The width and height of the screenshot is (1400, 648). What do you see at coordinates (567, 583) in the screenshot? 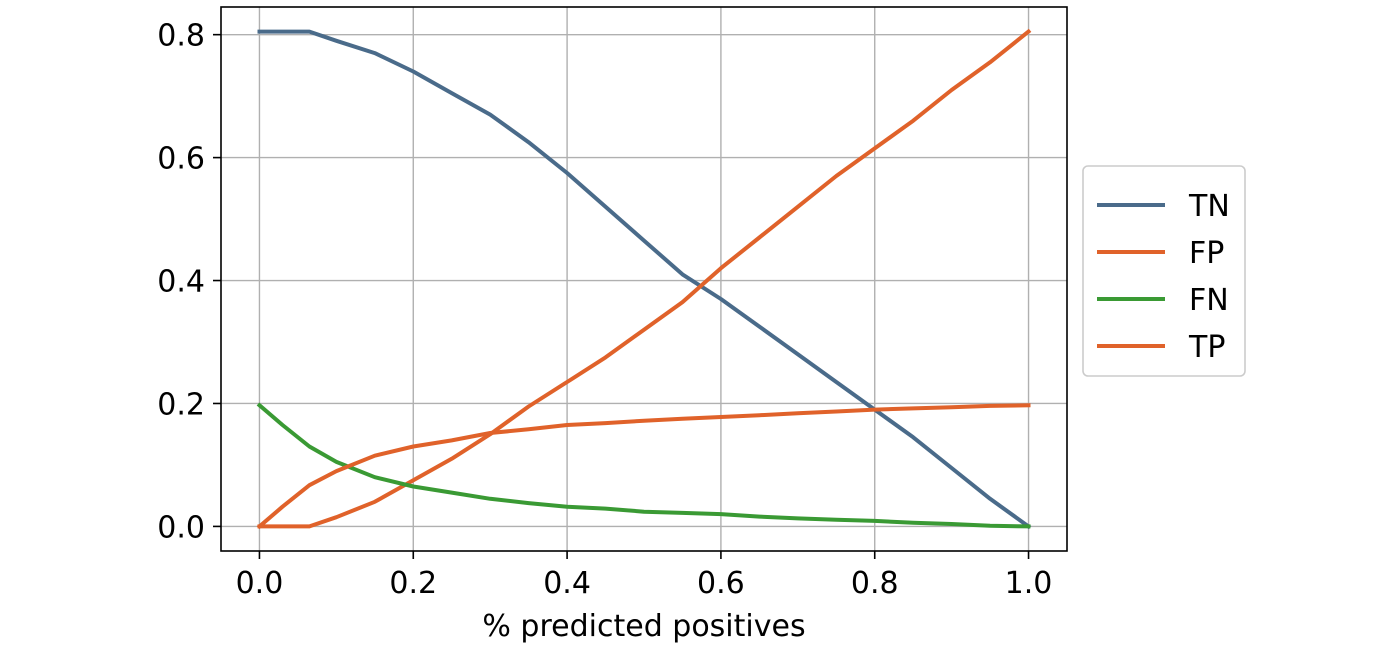
I see `x-tick-label: 0.4` at bounding box center [567, 583].